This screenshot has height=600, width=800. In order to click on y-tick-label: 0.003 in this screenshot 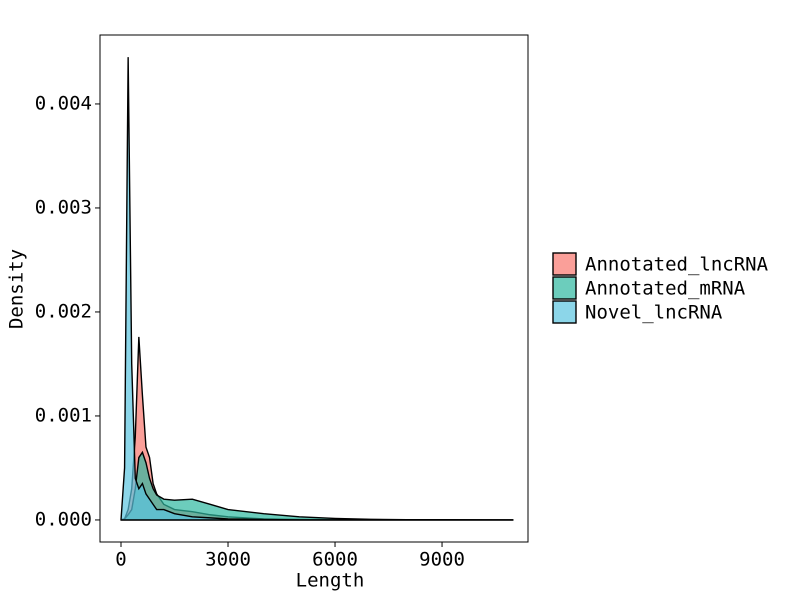, I will do `click(63, 207)`.